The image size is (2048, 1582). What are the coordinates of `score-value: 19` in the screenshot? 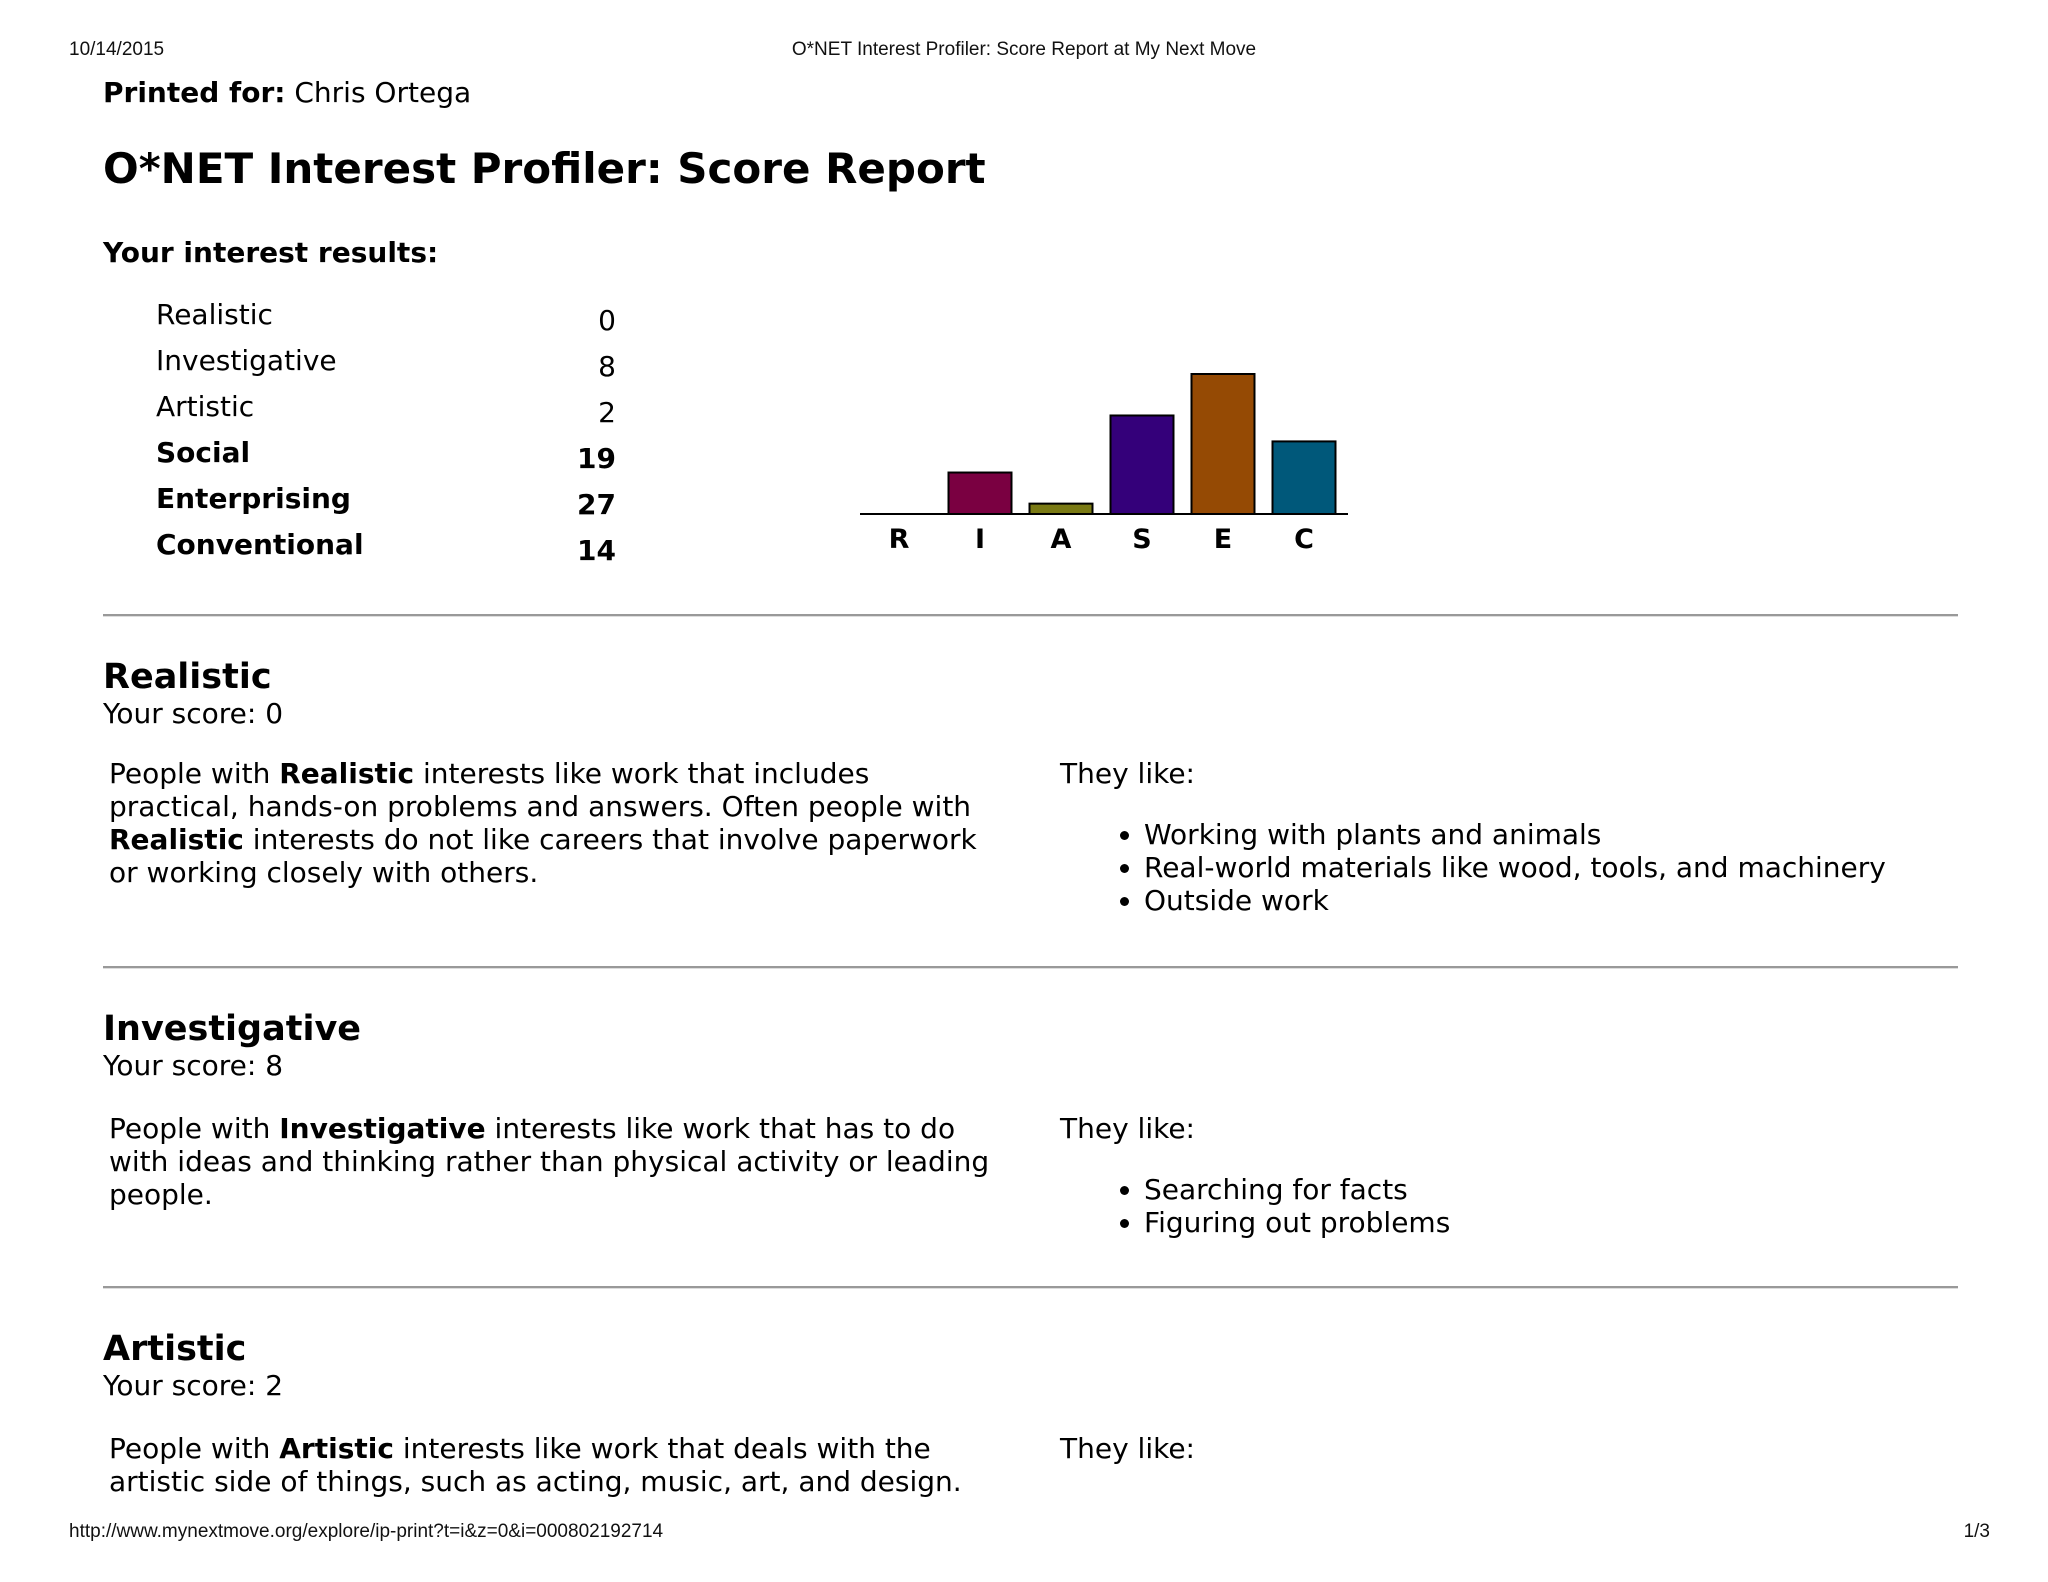 It's located at (596, 458).